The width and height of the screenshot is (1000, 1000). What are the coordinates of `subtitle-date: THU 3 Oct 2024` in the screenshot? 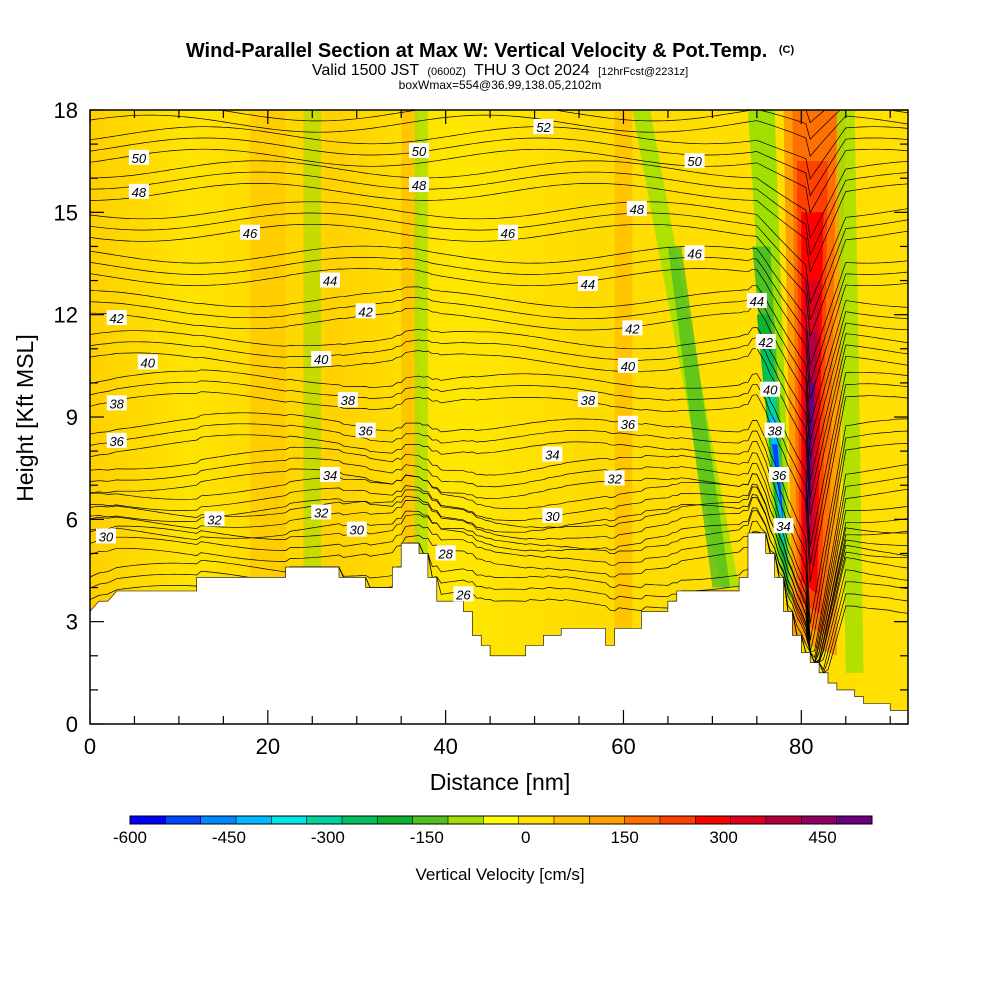 It's located at (532, 70).